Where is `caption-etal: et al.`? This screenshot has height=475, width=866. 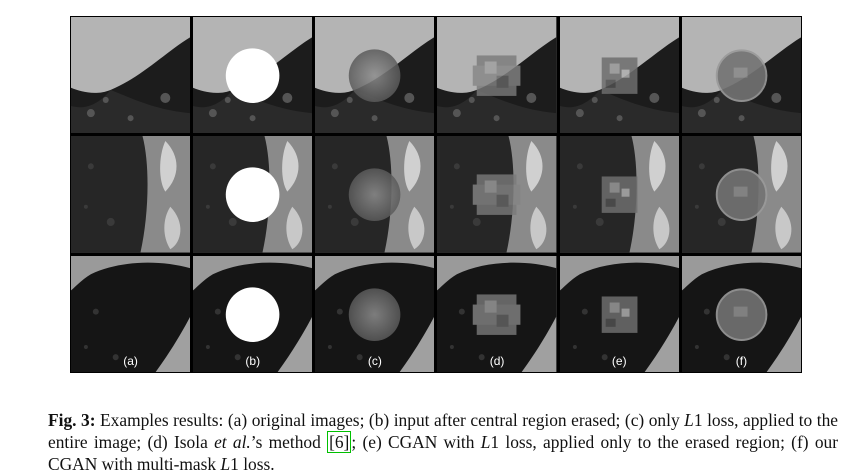
caption-etal: et al. is located at coordinates (232, 442).